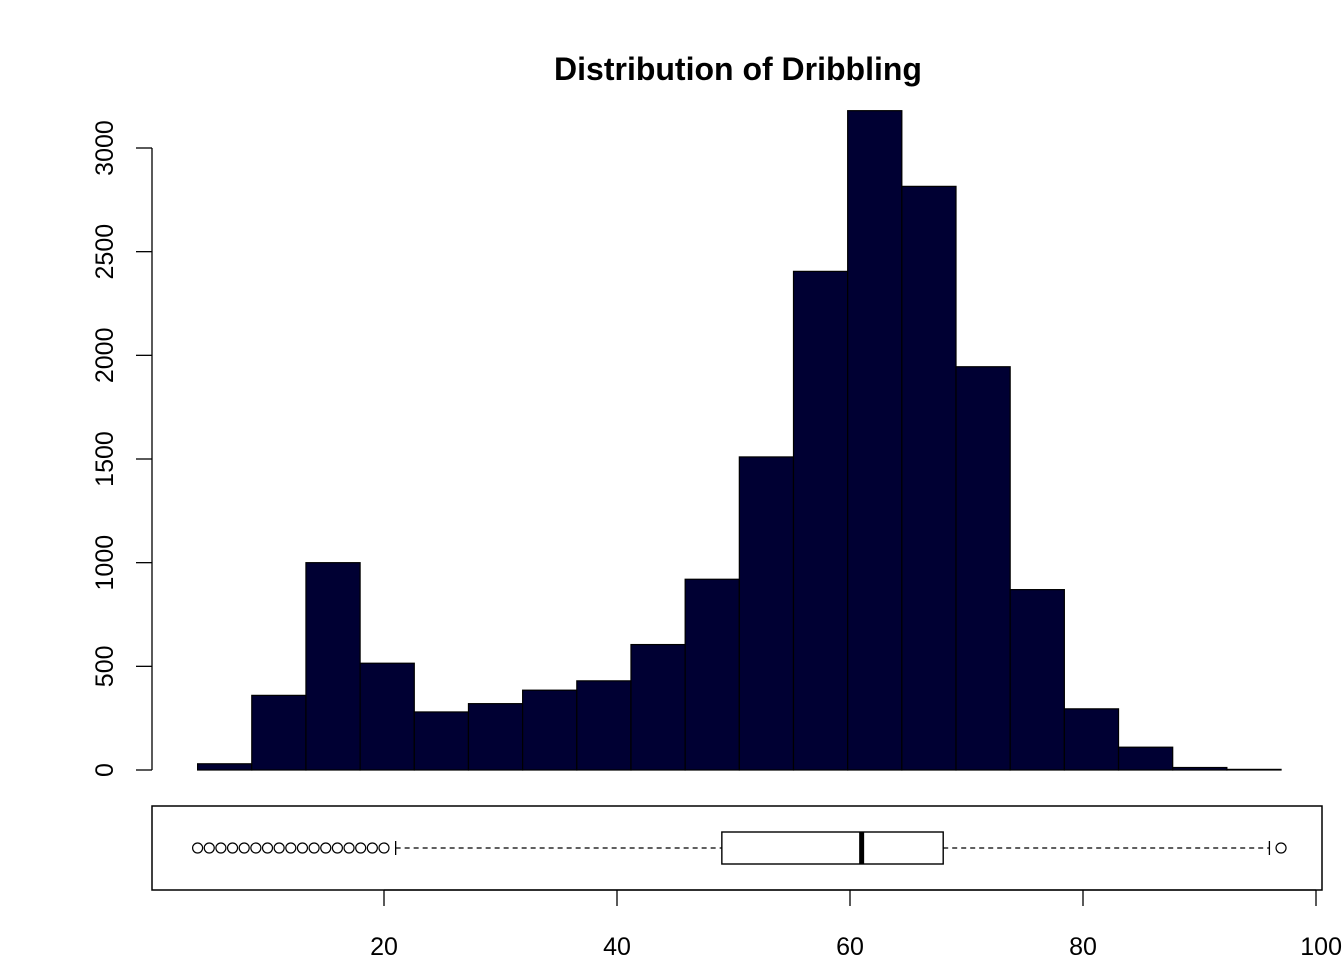 The image size is (1344, 960). I want to click on y-tick-label-6: 3000, so click(105, 148).